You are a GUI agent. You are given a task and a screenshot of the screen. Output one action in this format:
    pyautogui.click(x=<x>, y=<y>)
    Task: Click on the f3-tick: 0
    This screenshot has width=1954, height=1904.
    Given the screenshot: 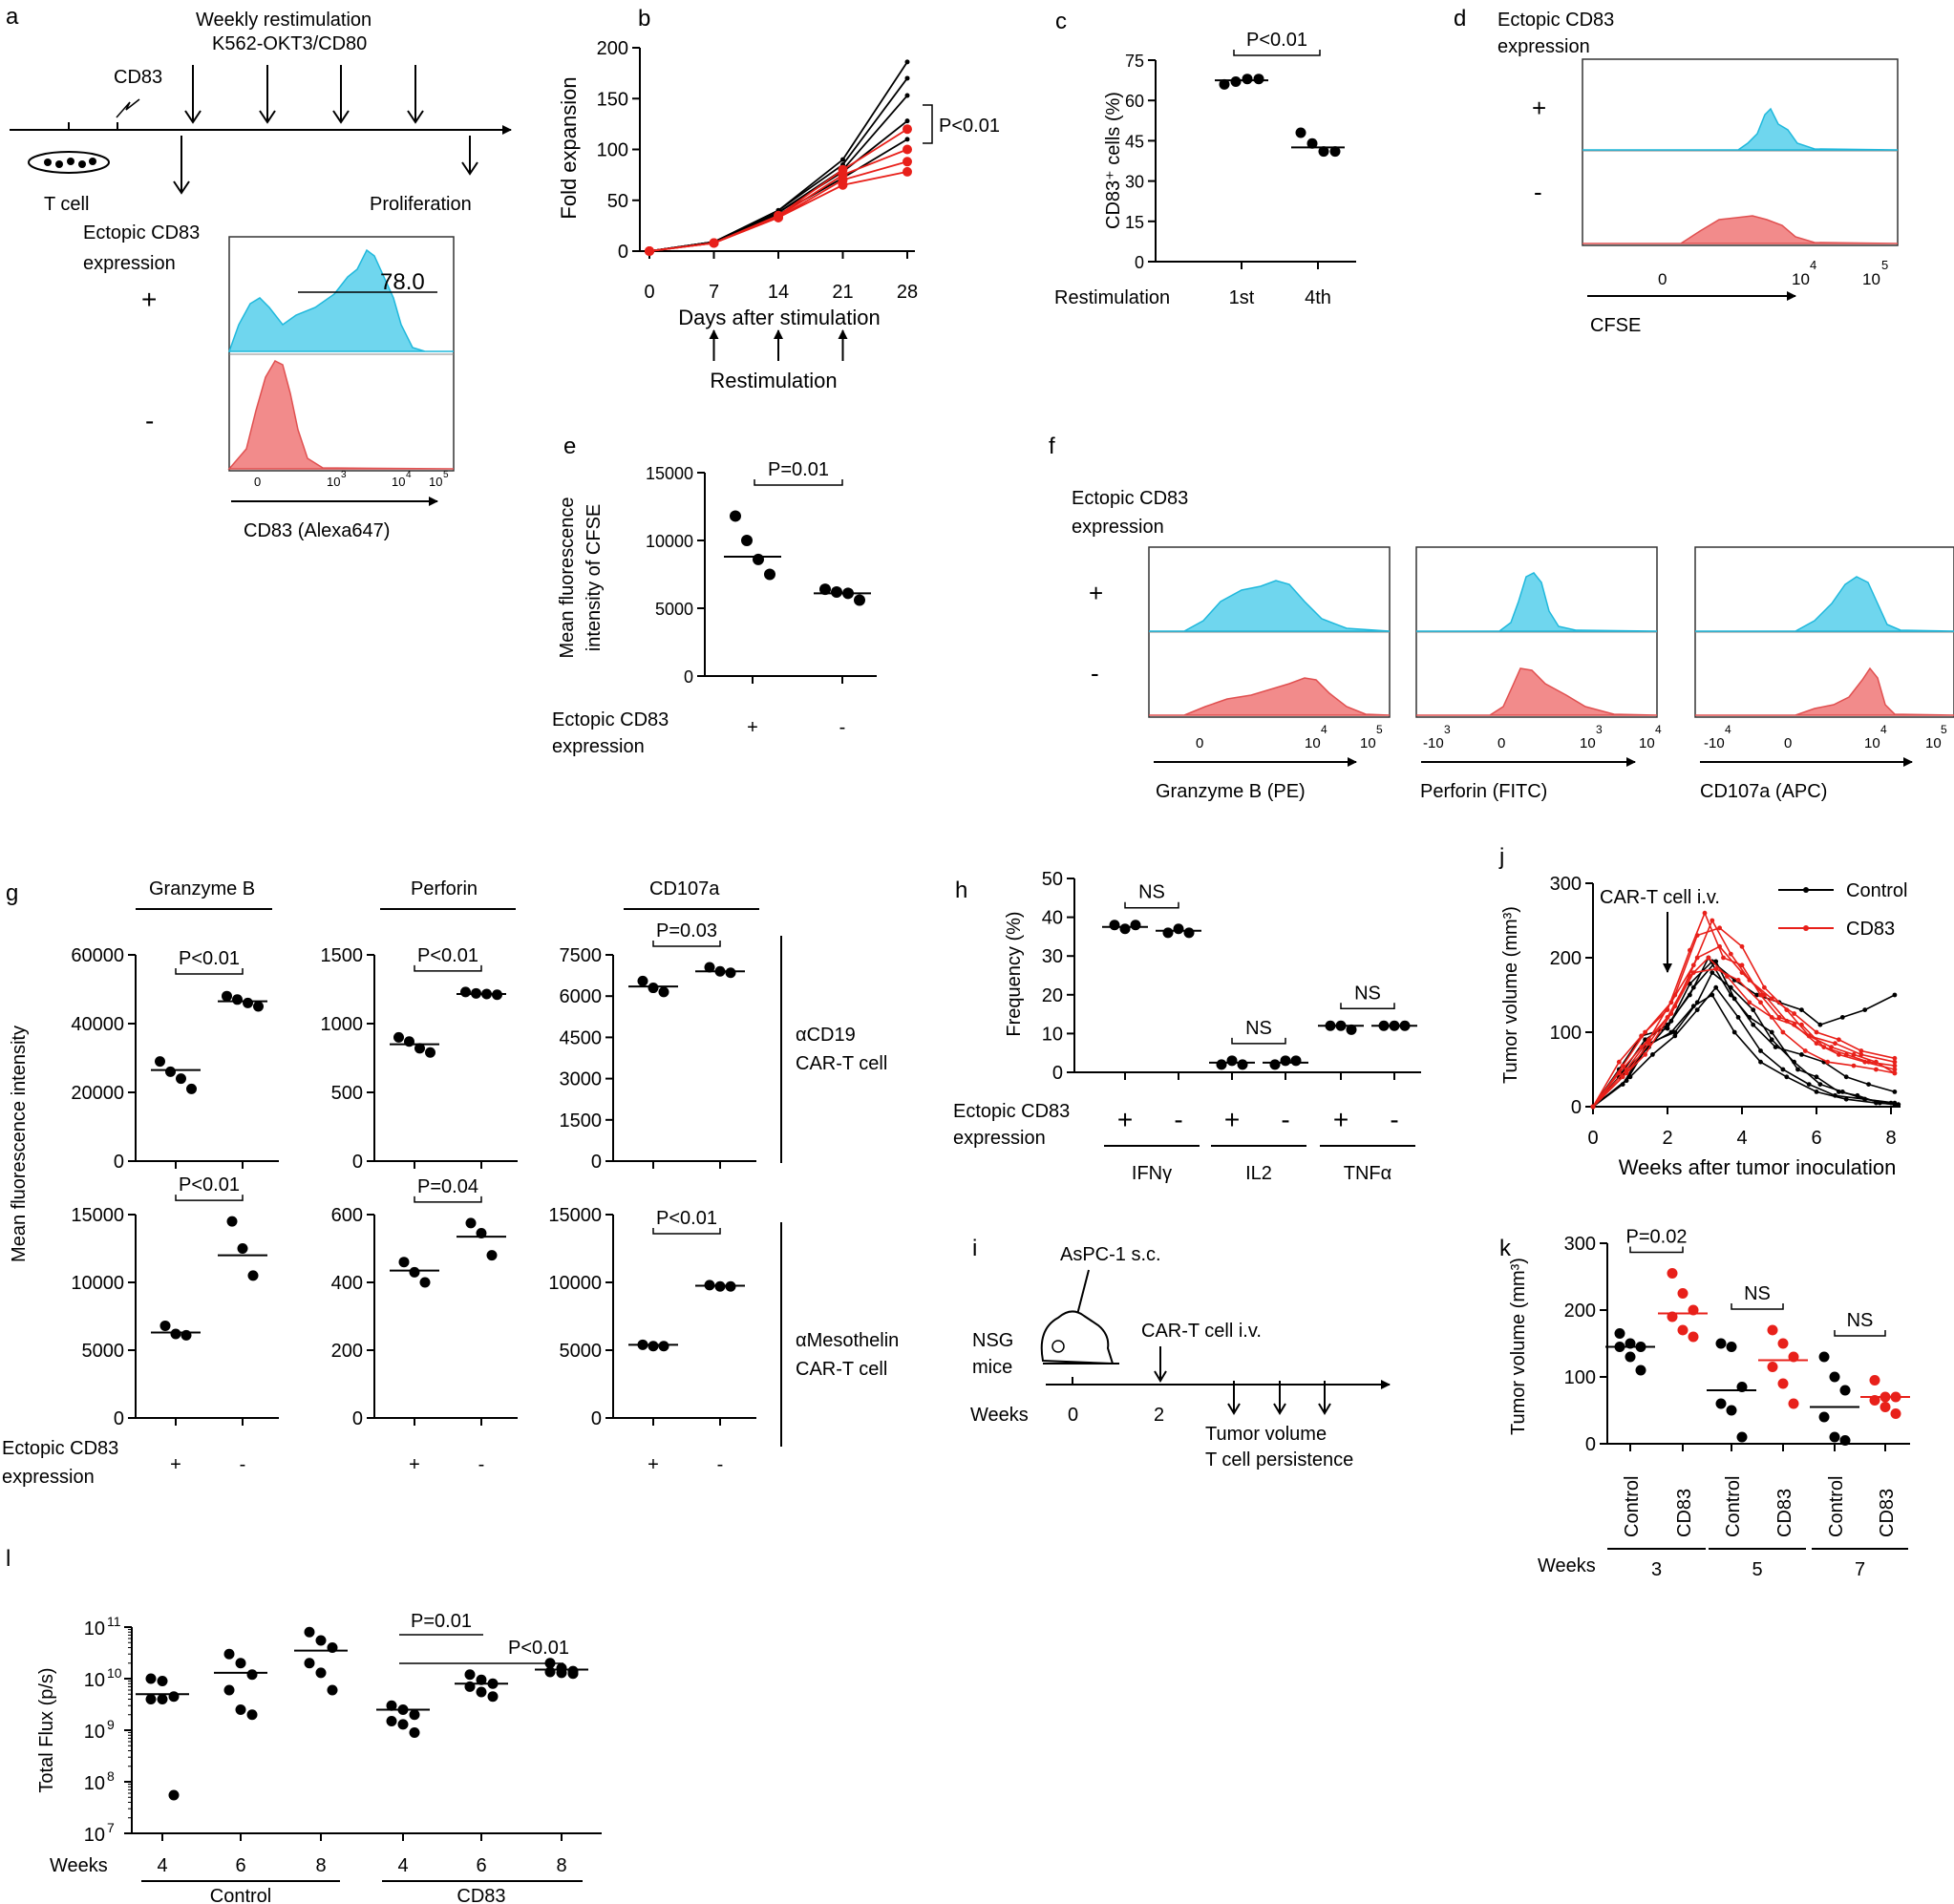 What is the action you would take?
    pyautogui.click(x=1788, y=743)
    